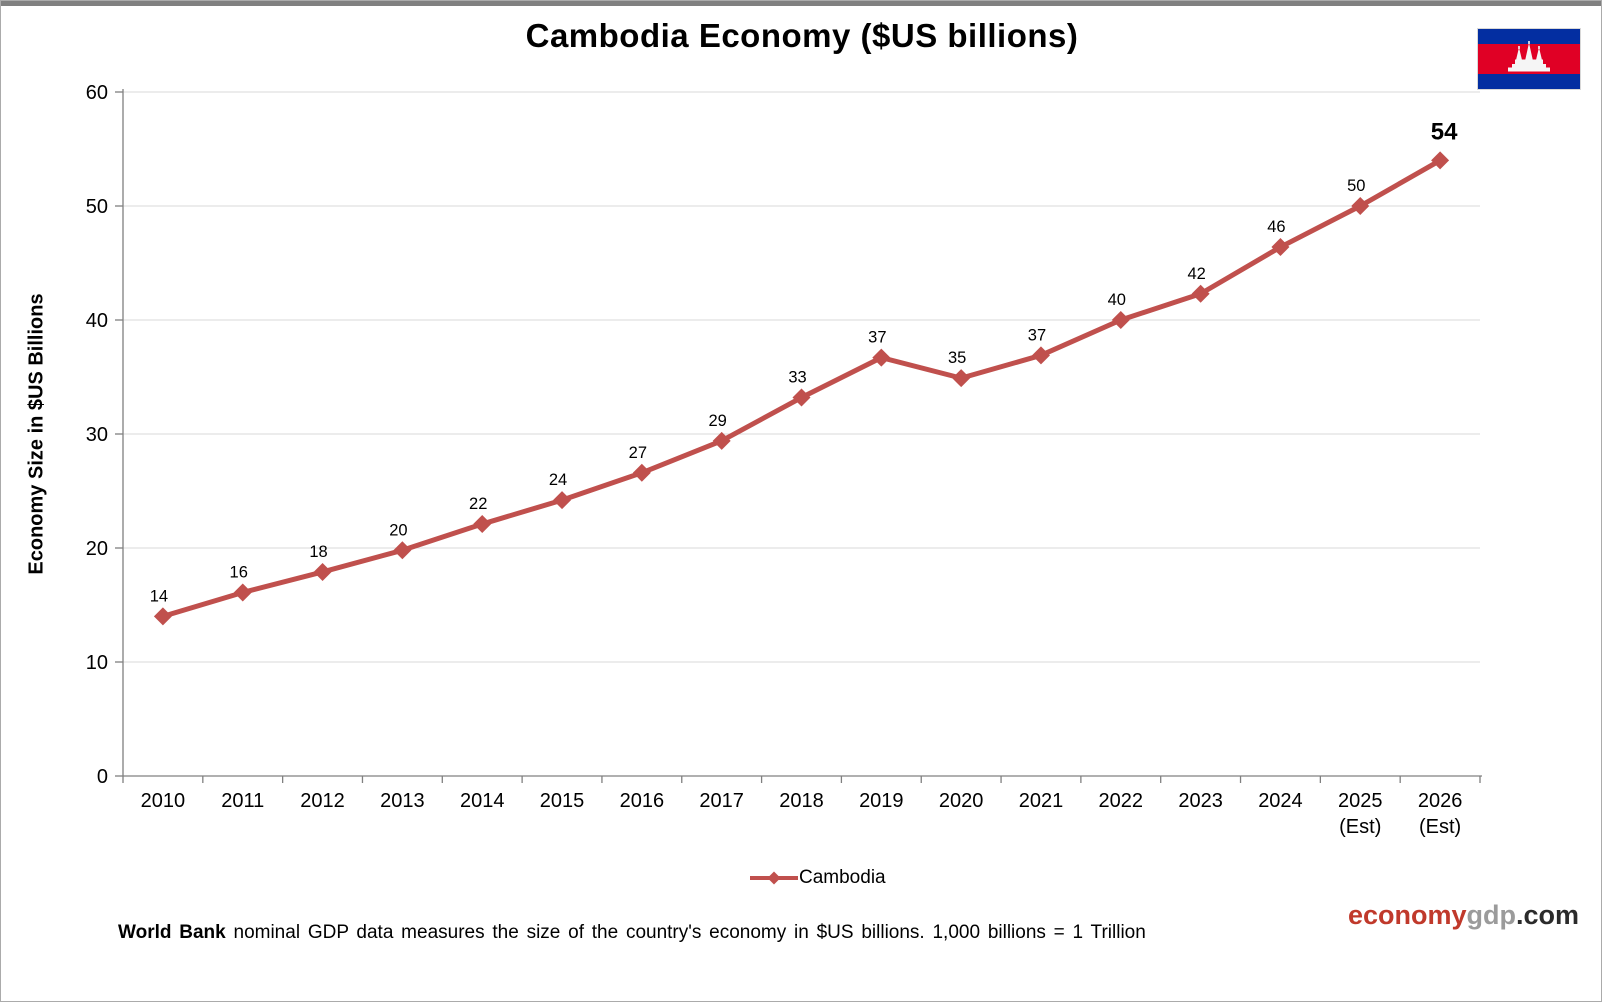  I want to click on cambodia-flag-icon, so click(1529, 59).